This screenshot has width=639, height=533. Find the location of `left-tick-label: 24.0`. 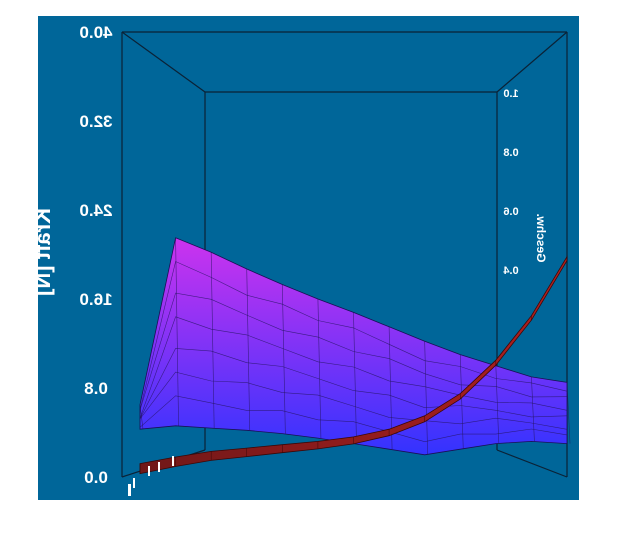

left-tick-label: 24.0 is located at coordinates (95, 210).